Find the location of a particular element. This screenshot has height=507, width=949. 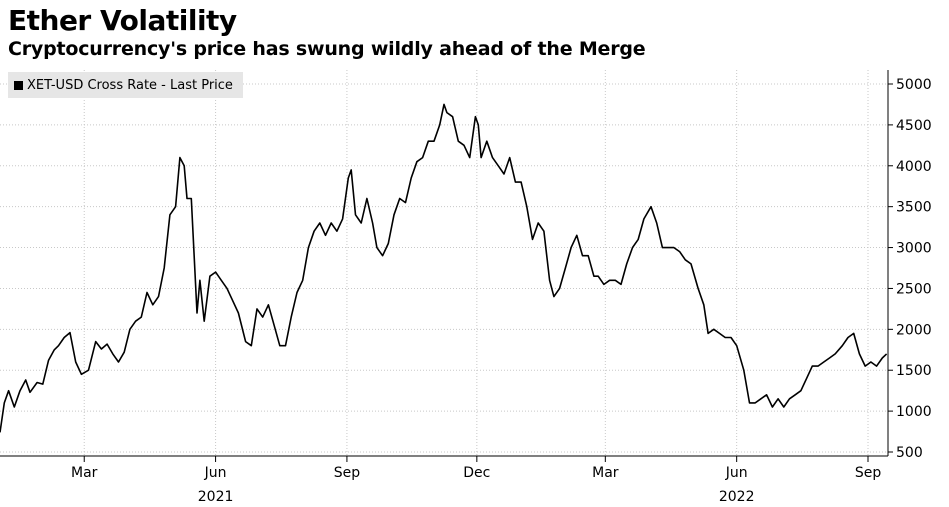

legend: XET-USD Cross Rate - Last Price is located at coordinates (125, 85).